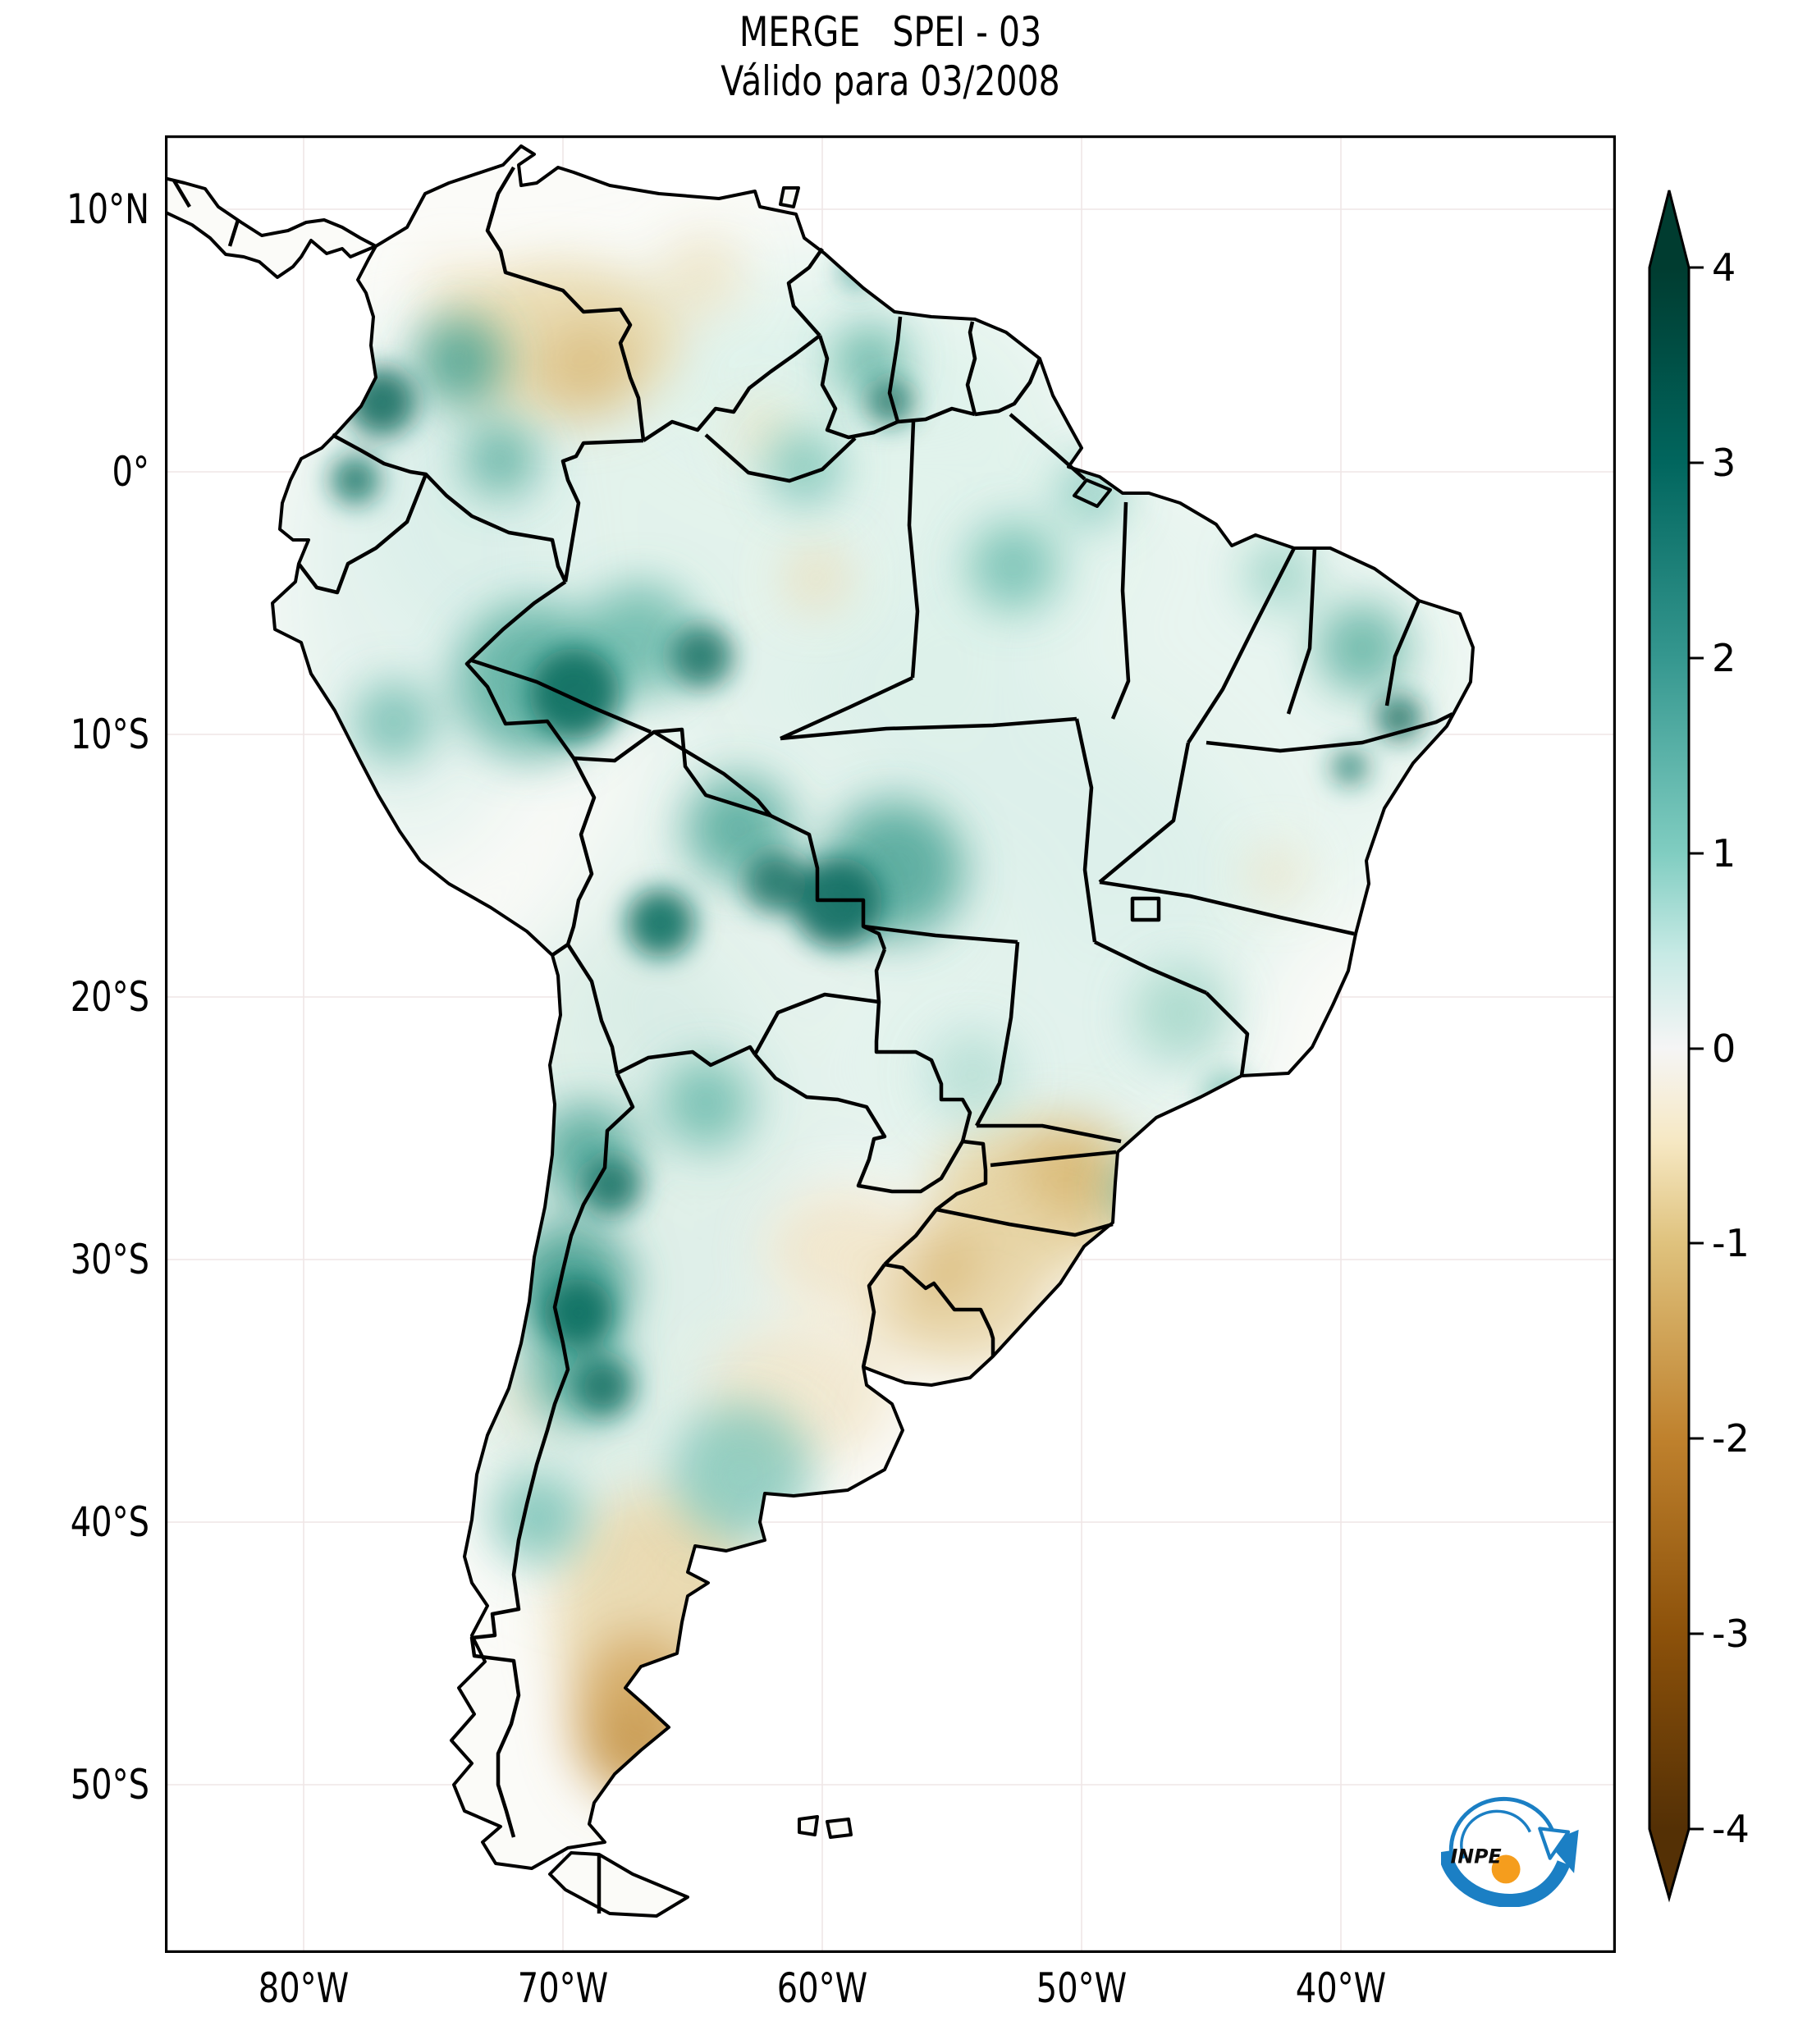  What do you see at coordinates (1341, 1988) in the screenshot?
I see `x-tick-40w: 40°W` at bounding box center [1341, 1988].